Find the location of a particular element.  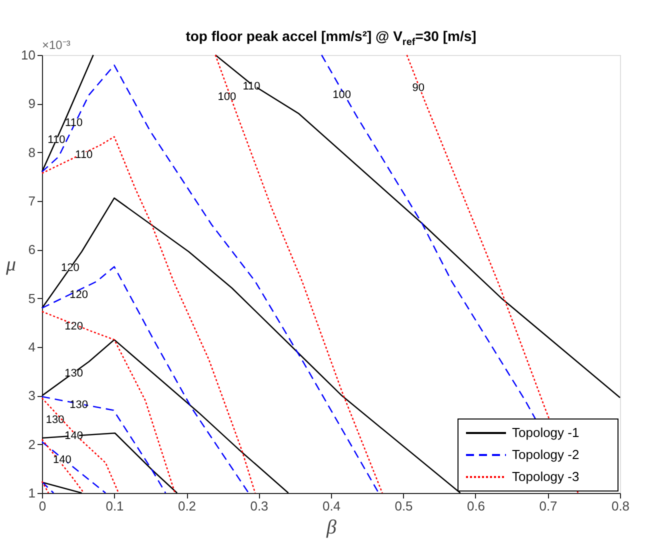

y-tick-label: 2 is located at coordinates (32, 444).